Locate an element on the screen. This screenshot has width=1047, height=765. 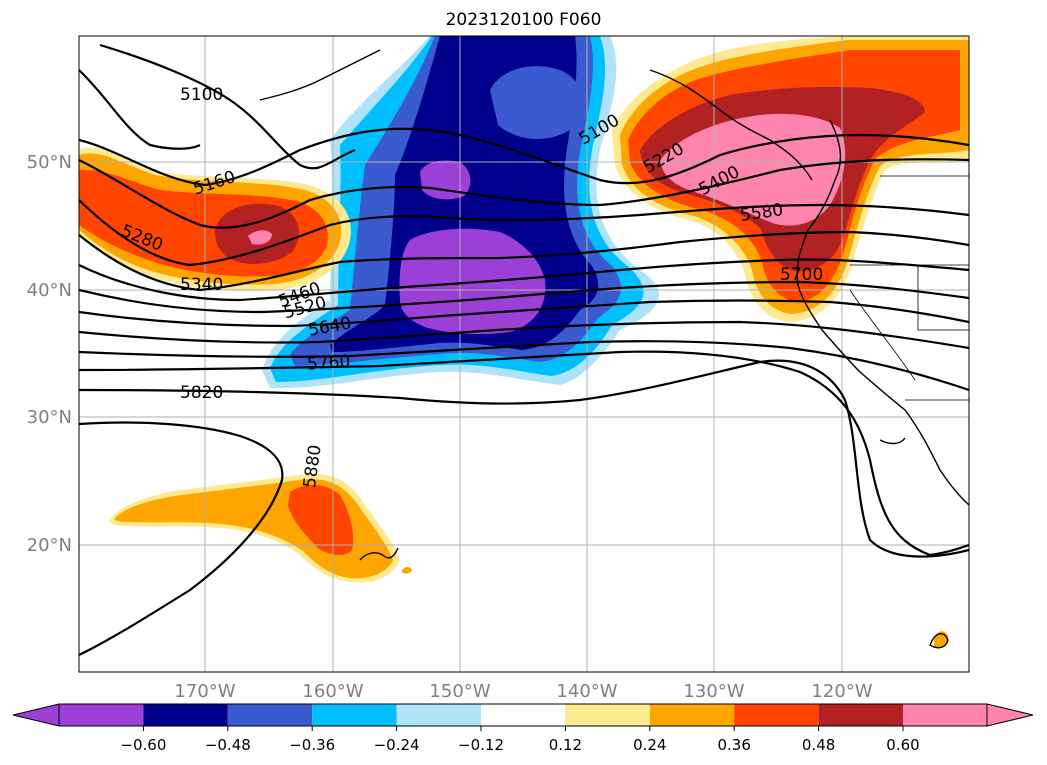
lat-label-20n: 20°N is located at coordinates (49, 545).